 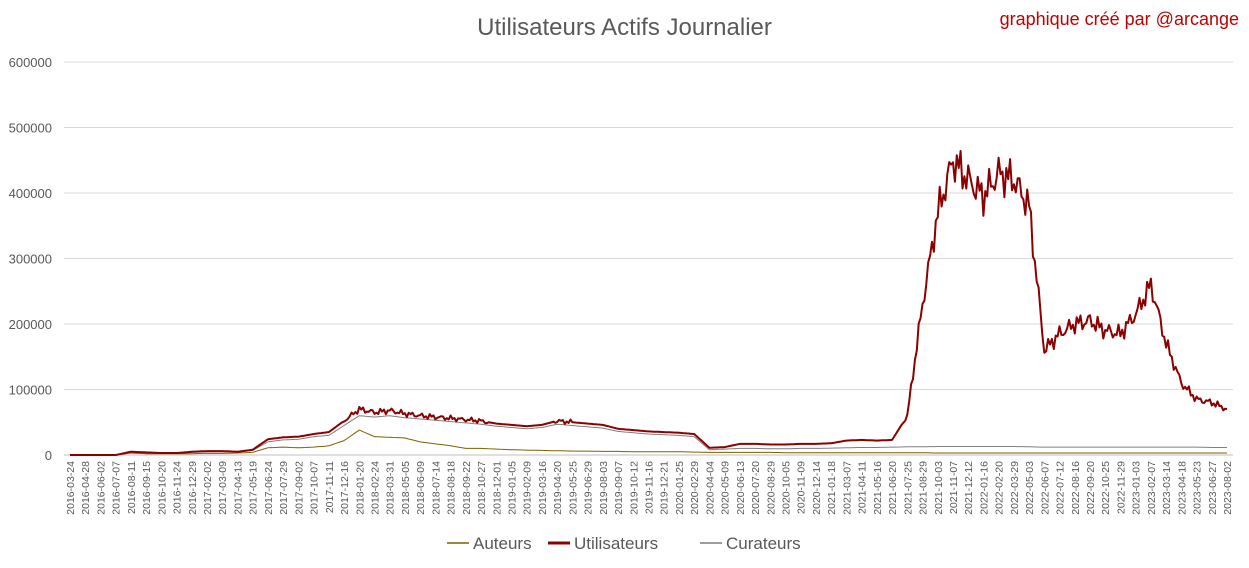 What do you see at coordinates (558, 488) in the screenshot?
I see `x-tick-label: 2019-04-20` at bounding box center [558, 488].